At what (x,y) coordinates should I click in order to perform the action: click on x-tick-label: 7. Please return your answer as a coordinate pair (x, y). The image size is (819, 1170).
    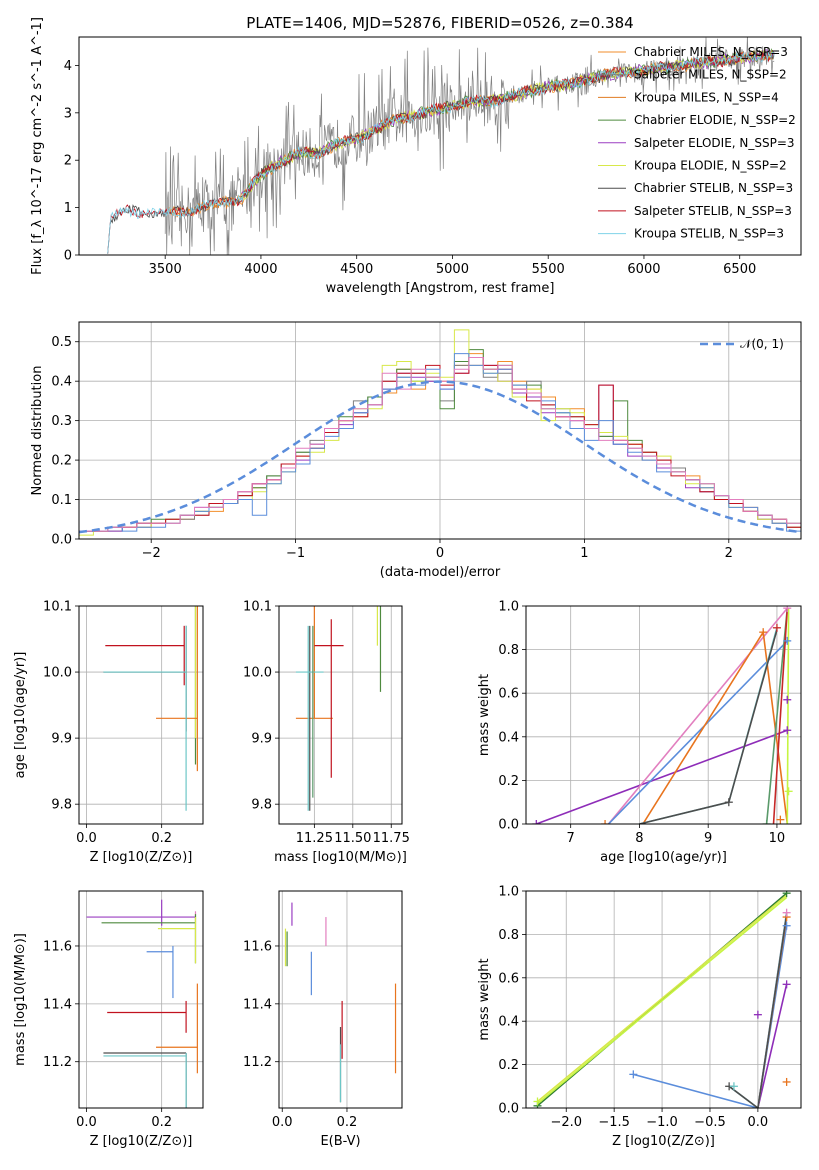
    Looking at the image, I should click on (571, 838).